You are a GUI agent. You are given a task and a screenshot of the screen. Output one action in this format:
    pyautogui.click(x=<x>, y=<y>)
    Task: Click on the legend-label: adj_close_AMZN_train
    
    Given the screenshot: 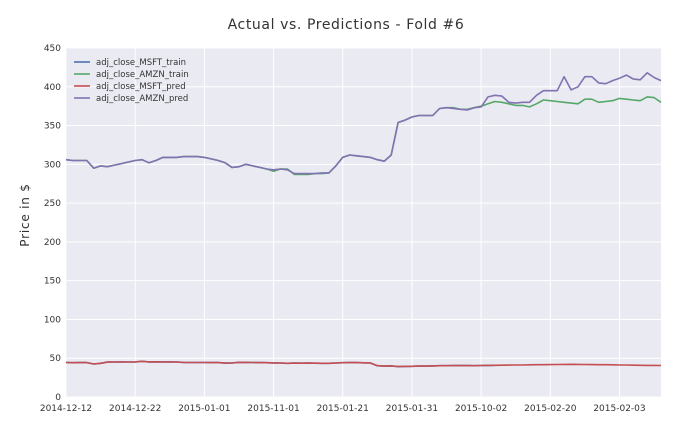 What is the action you would take?
    pyautogui.click(x=142, y=75)
    